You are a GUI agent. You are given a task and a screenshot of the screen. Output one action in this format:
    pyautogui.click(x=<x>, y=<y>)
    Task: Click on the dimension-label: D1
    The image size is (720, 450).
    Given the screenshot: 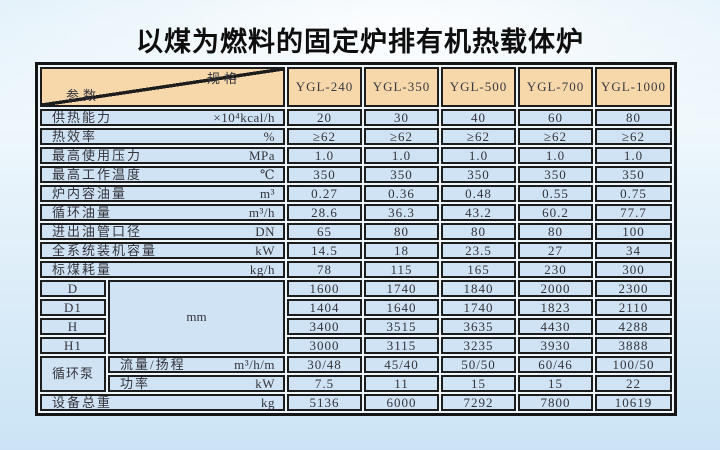 What is the action you would take?
    pyautogui.click(x=73, y=307)
    